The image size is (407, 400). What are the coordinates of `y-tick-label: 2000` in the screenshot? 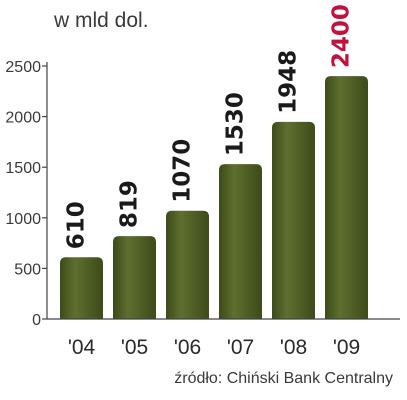 It's located at (23, 118).